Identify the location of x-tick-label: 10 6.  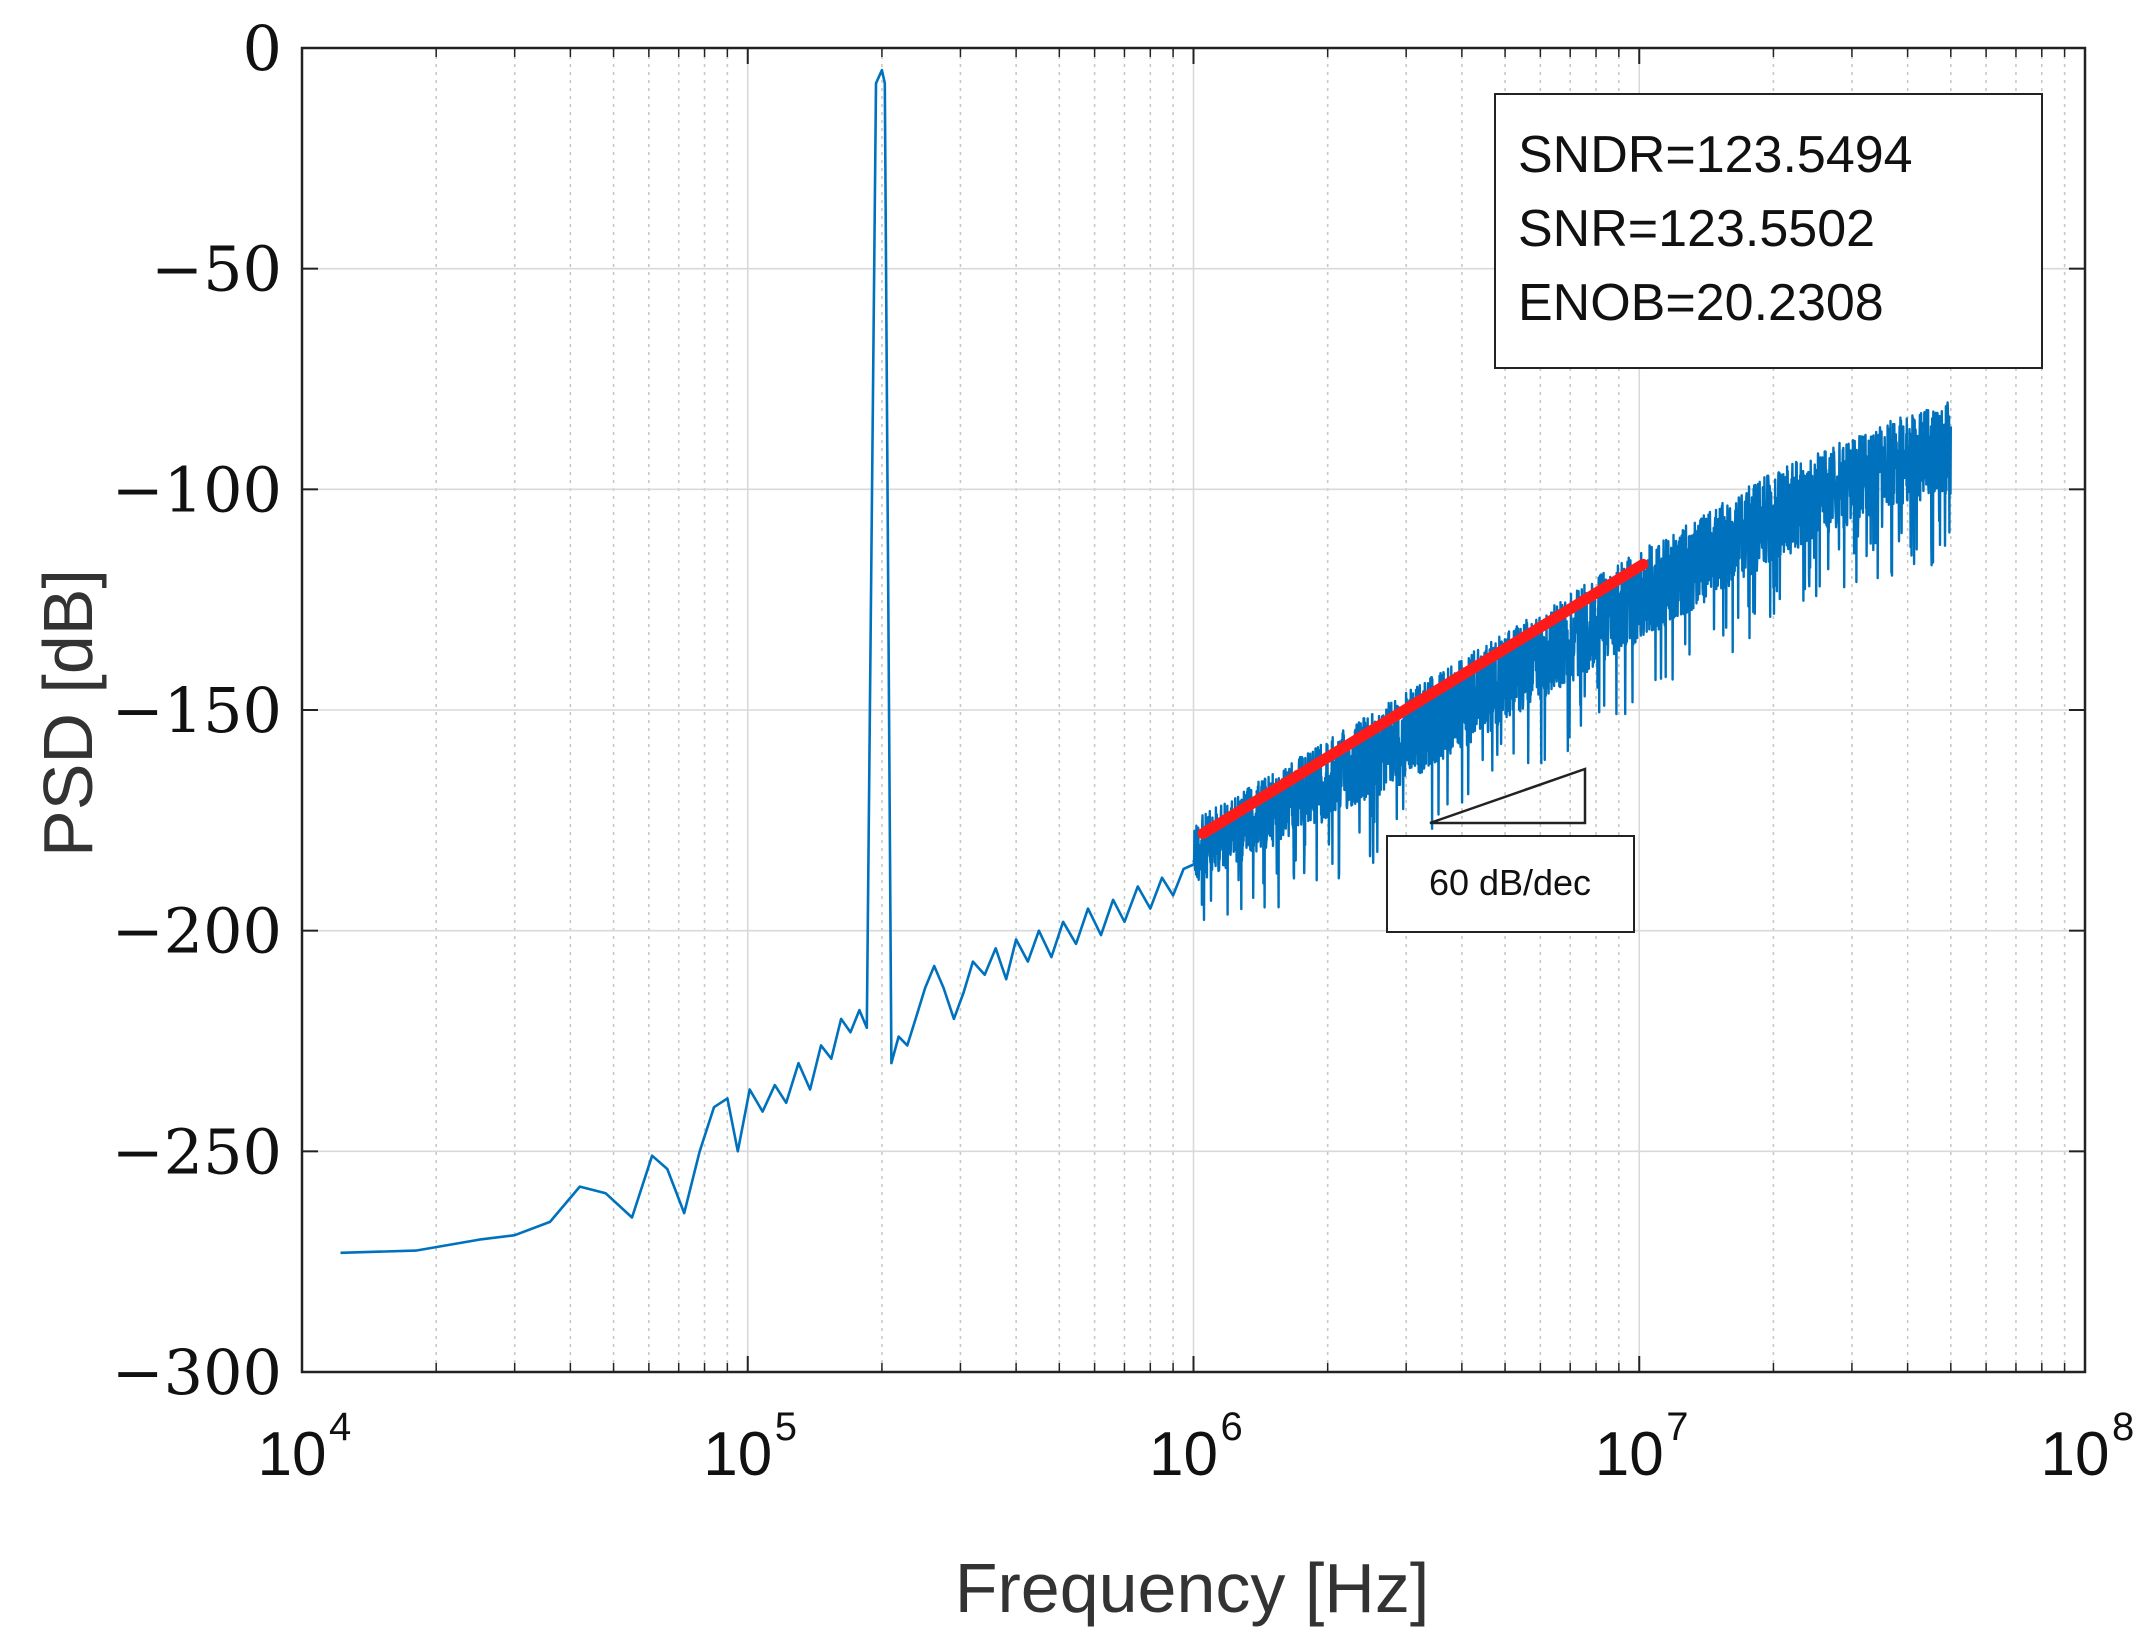
(1196, 1447).